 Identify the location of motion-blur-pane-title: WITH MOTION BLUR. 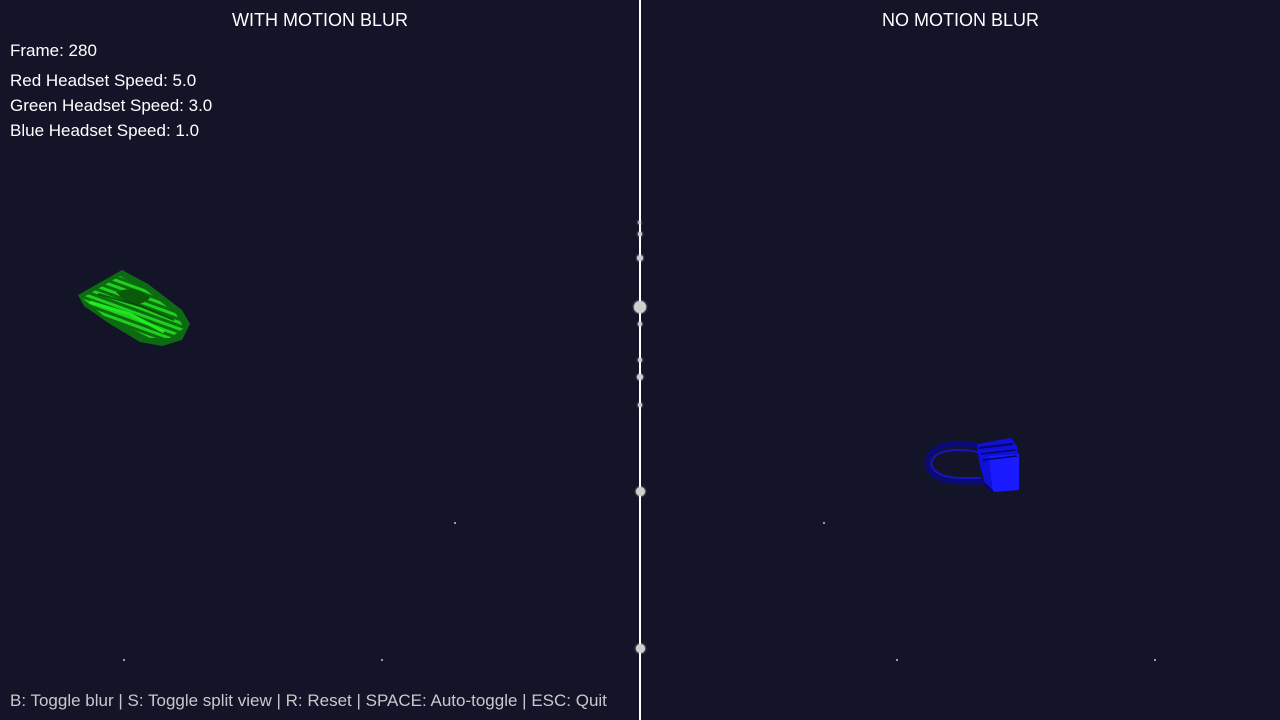
(320, 20).